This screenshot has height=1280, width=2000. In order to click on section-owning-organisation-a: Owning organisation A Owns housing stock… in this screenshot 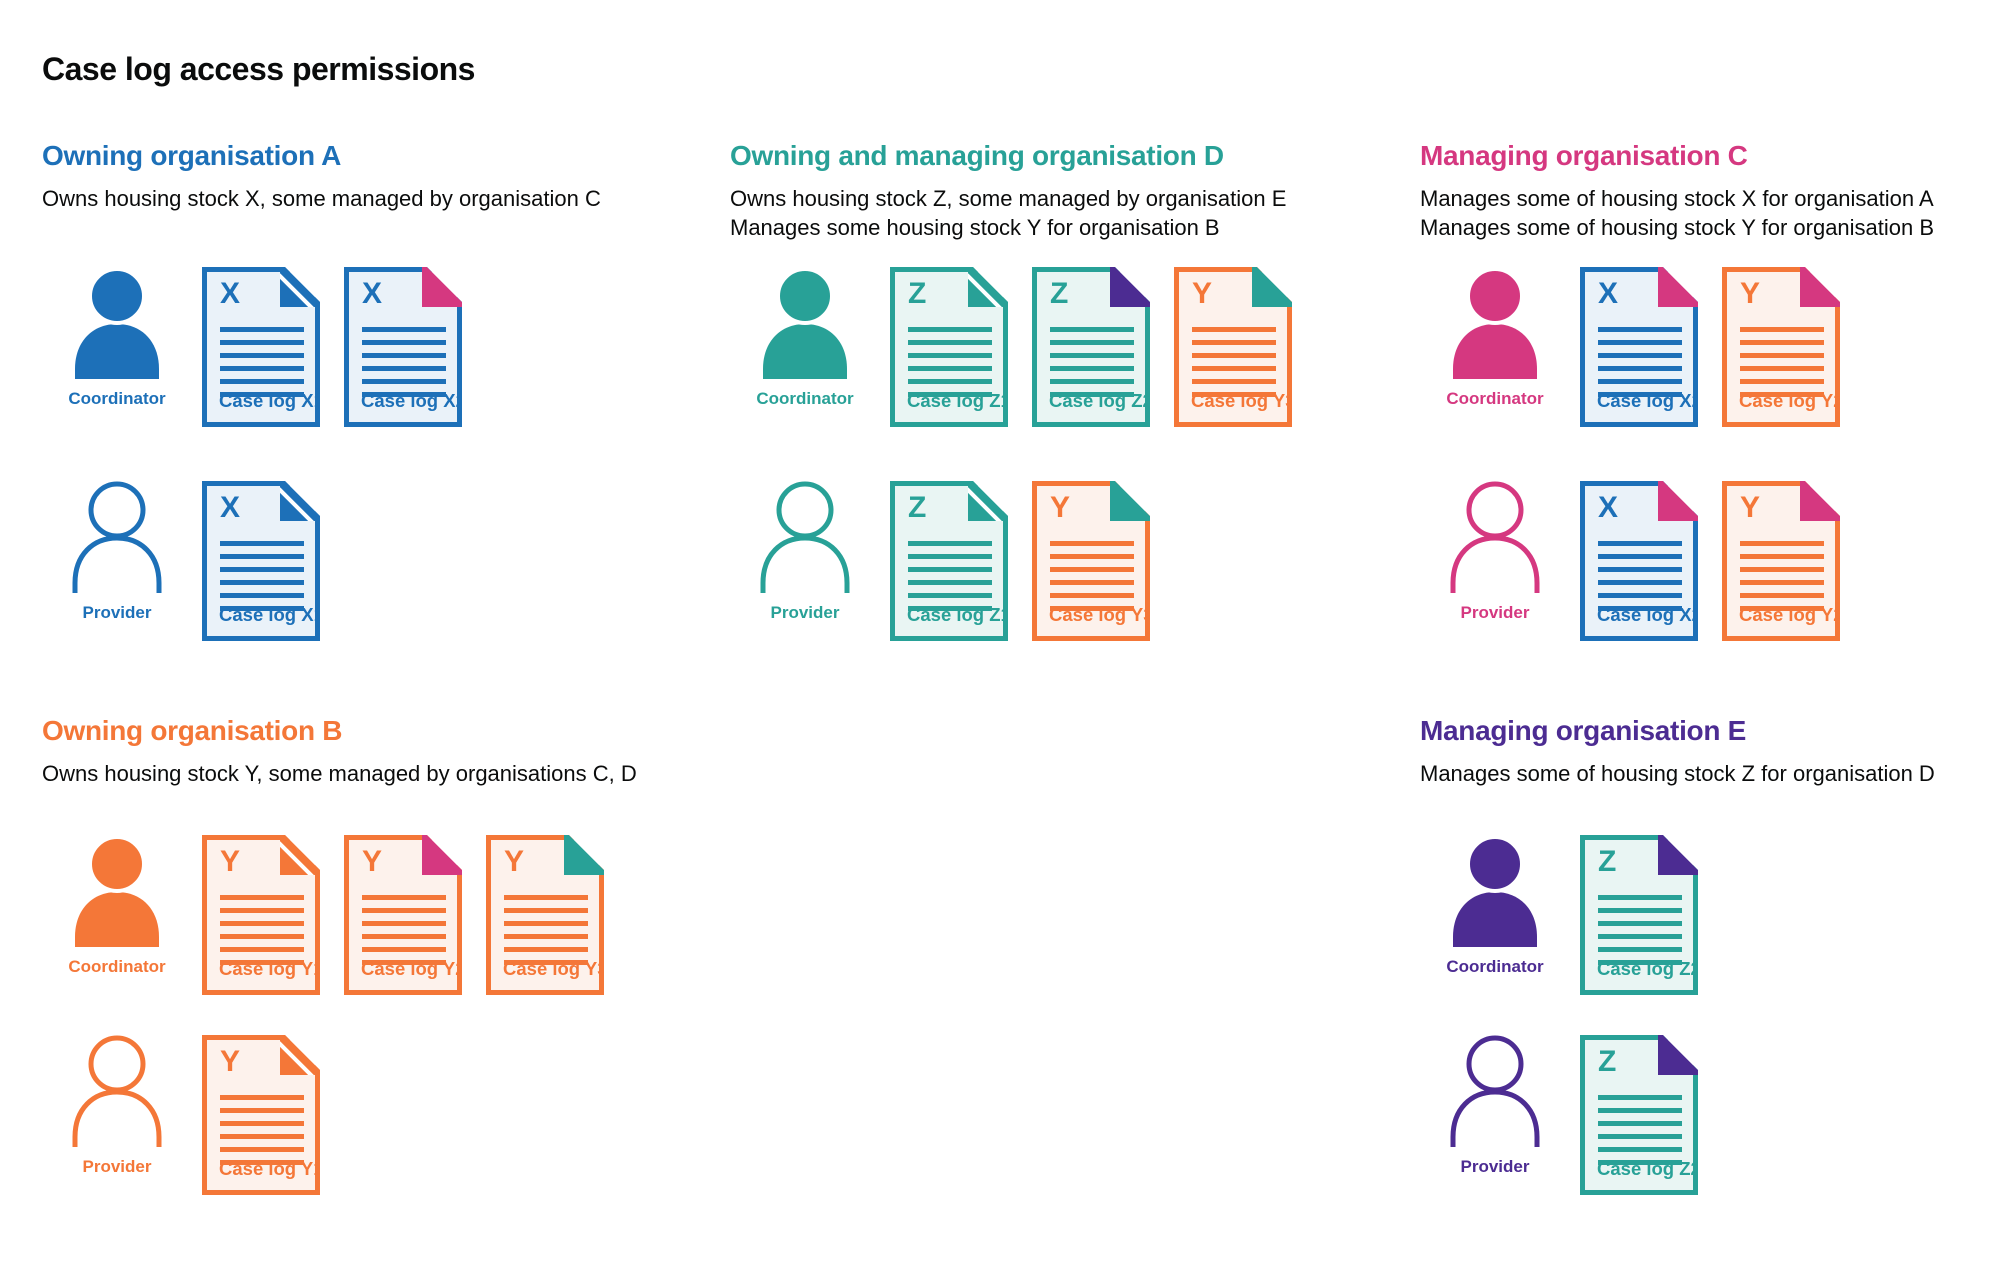, I will do `click(352, 176)`.